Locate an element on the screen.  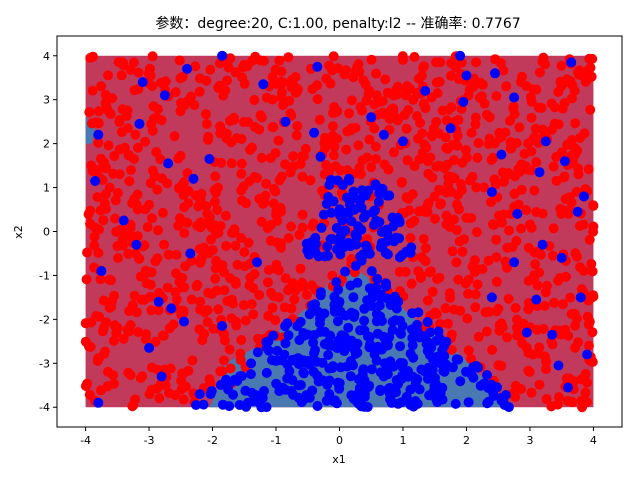
x-tick-label: -3 is located at coordinates (149, 440).